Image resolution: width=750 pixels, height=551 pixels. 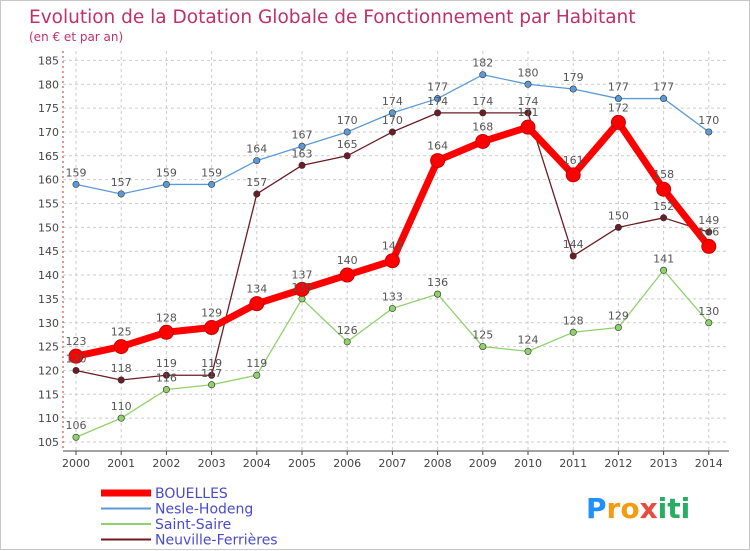 What do you see at coordinates (216, 541) in the screenshot?
I see `legend-label: Neuville-Ferrières` at bounding box center [216, 541].